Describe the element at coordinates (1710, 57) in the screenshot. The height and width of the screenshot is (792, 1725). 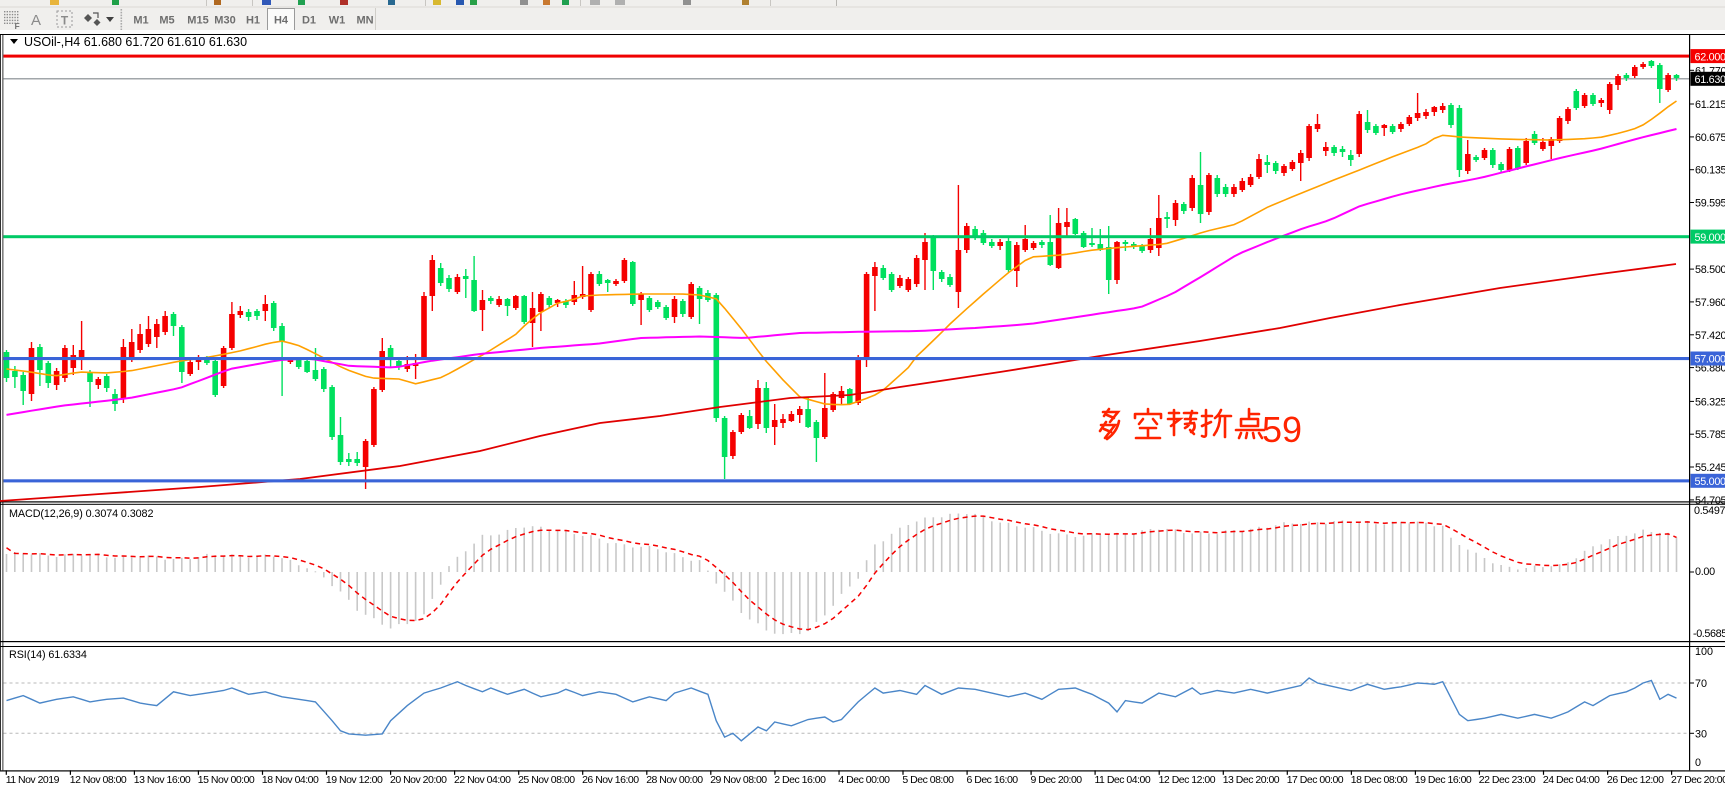
I see `svg-text: 62.000` at that location.